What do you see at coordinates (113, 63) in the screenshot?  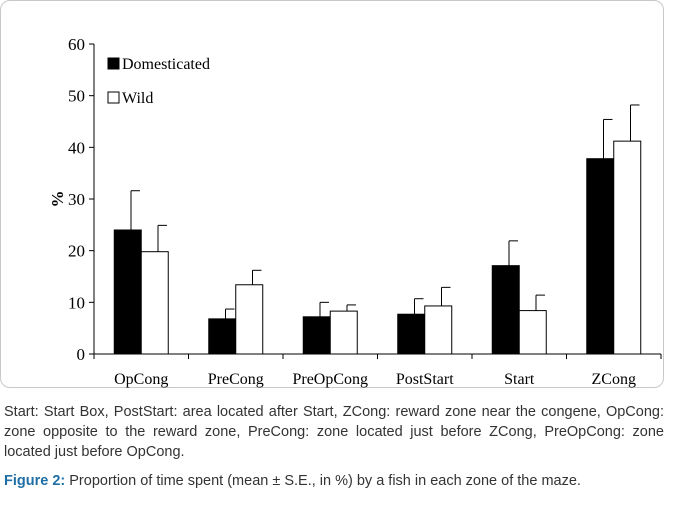 I see `legend-swatch-domesticated` at bounding box center [113, 63].